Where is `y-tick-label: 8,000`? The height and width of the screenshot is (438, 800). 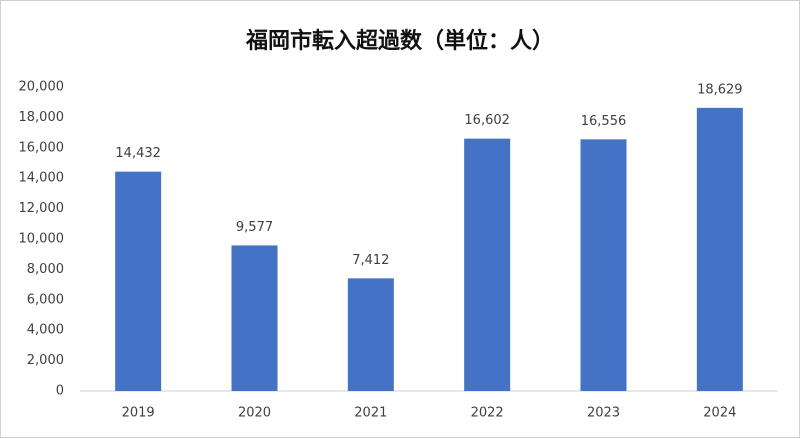
y-tick-label: 8,000 is located at coordinates (45, 269).